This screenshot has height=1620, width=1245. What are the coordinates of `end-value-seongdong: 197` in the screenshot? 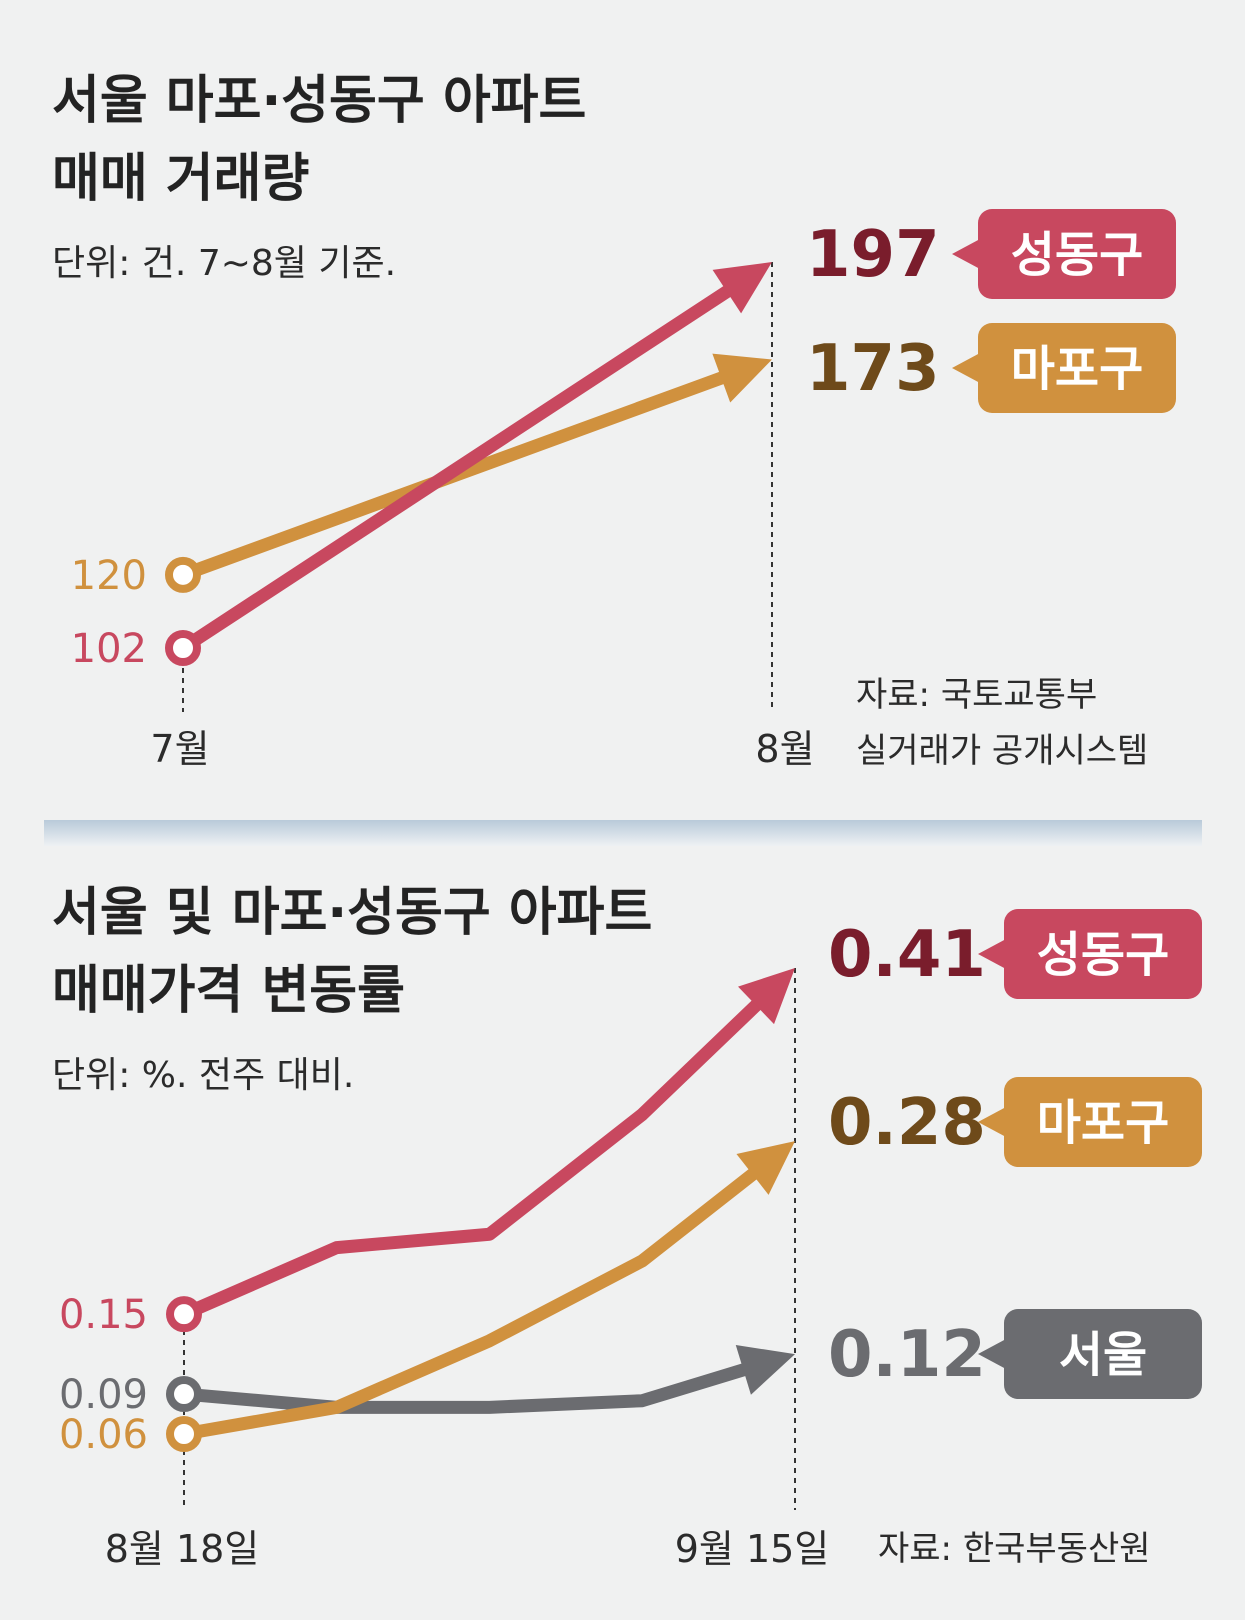 It's located at (873, 255).